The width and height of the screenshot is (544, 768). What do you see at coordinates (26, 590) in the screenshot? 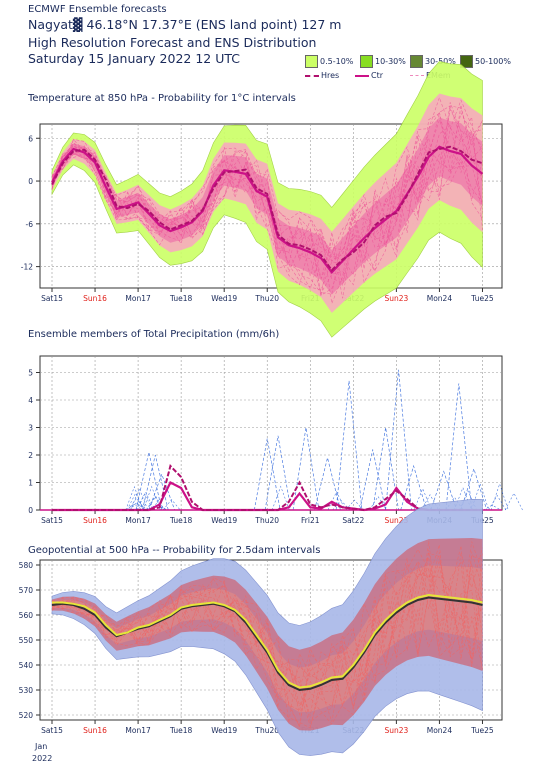
I see `y-tick-label: 570` at bounding box center [26, 590].